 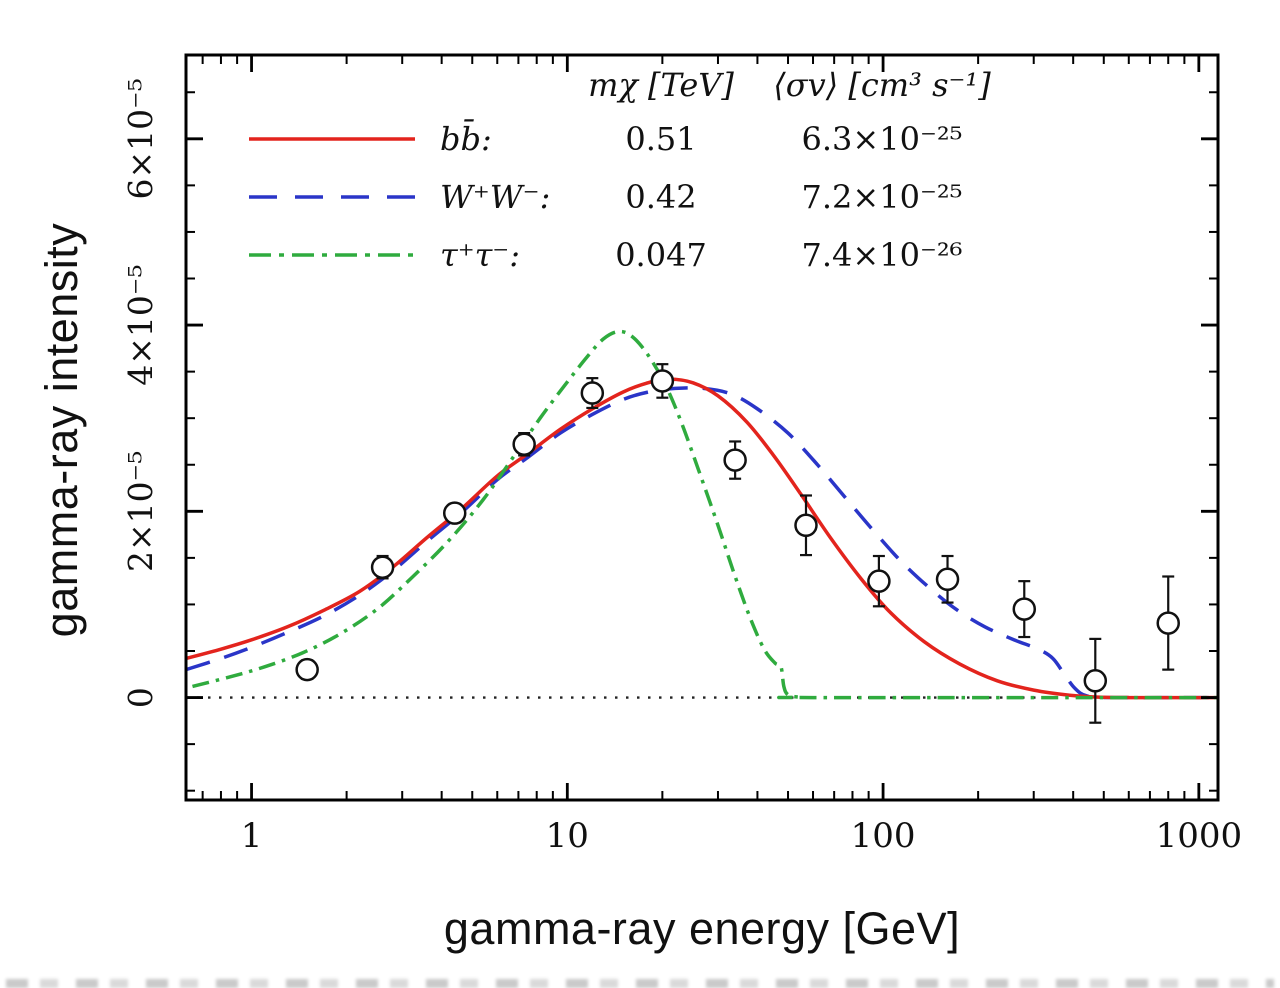 I want to click on svg-text: 100, so click(x=883, y=836).